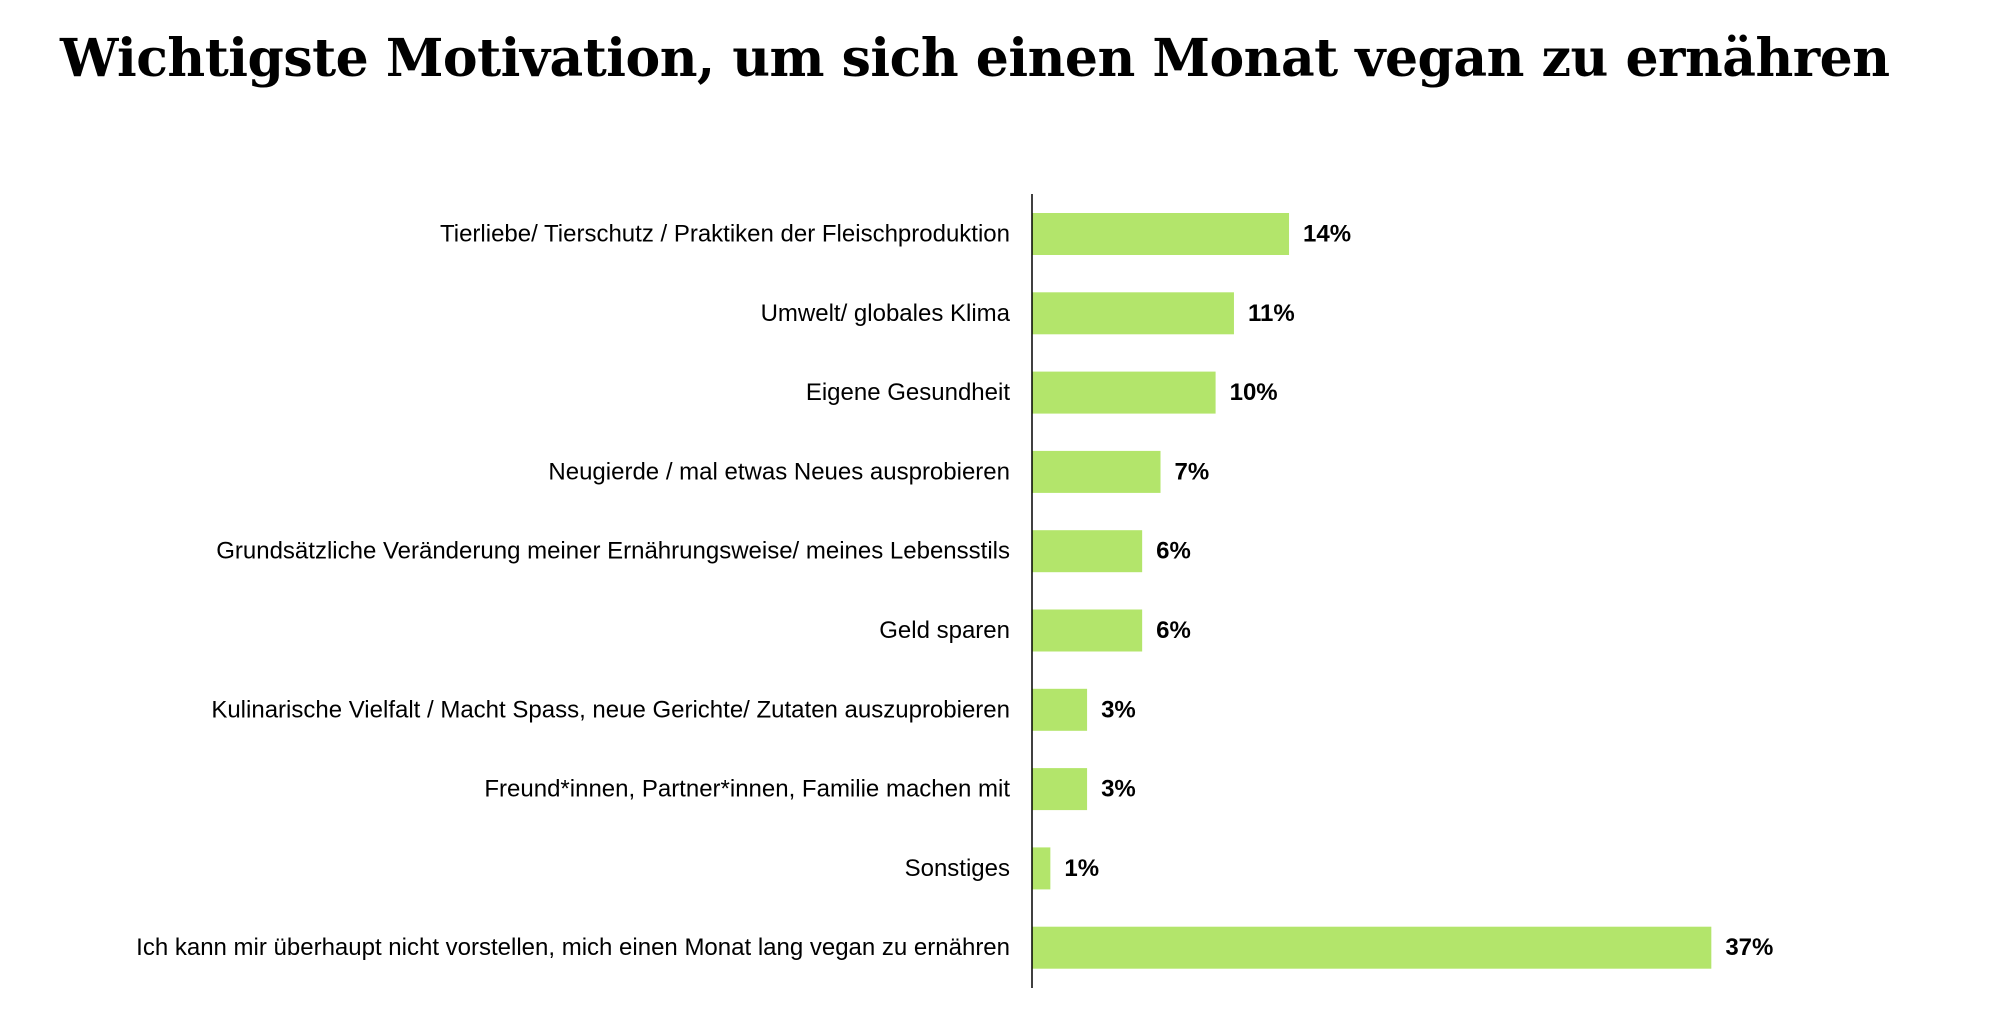 This screenshot has height=1033, width=2000. What do you see at coordinates (957, 868) in the screenshot?
I see `category-label: Sonstiges` at bounding box center [957, 868].